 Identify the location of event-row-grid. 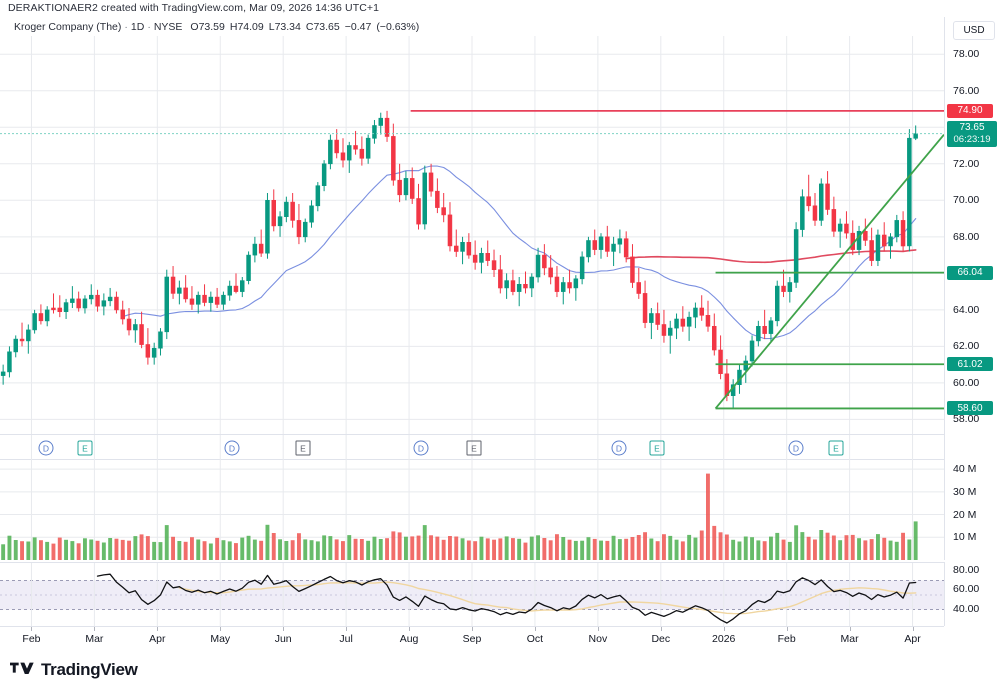
(472, 448).